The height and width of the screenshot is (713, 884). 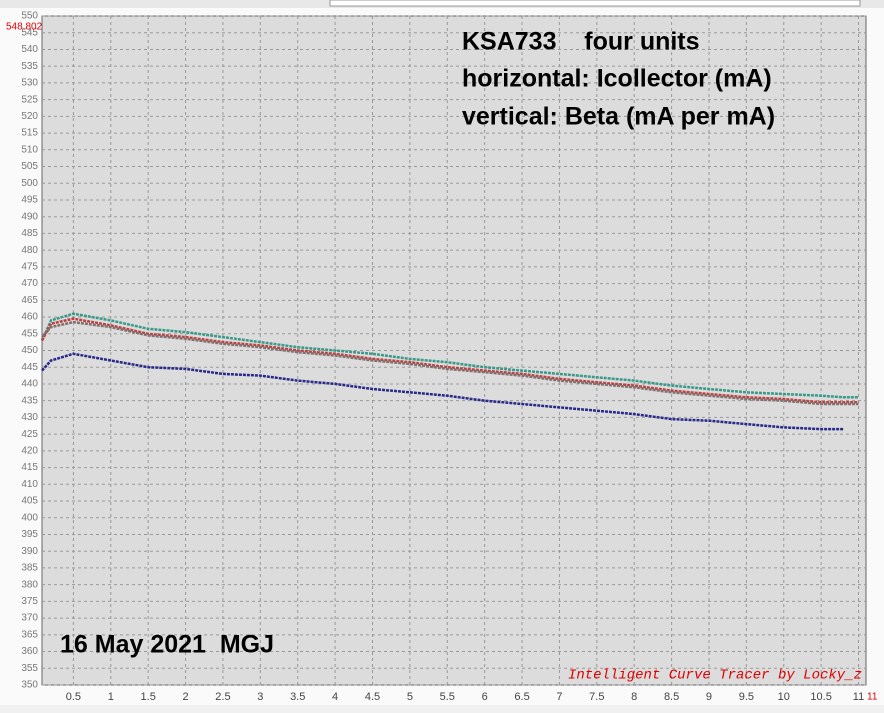 What do you see at coordinates (335, 697) in the screenshot?
I see `x-tick-label: 4` at bounding box center [335, 697].